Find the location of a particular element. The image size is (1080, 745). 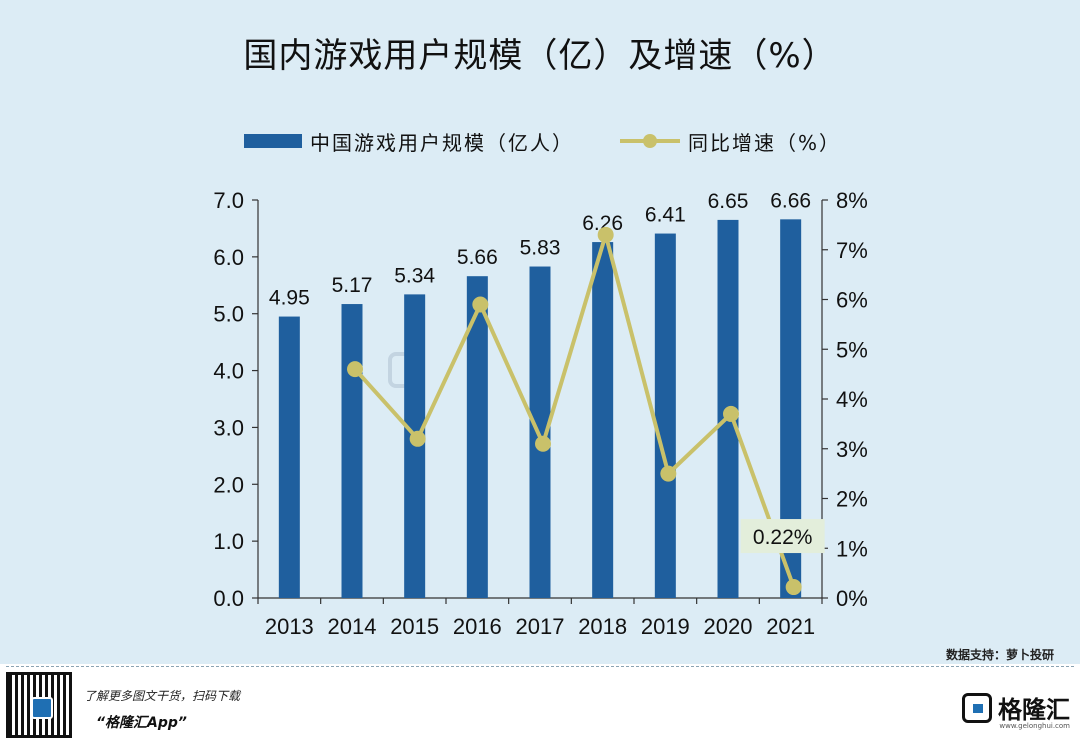

growth-data-label: 0.22% is located at coordinates (783, 537).